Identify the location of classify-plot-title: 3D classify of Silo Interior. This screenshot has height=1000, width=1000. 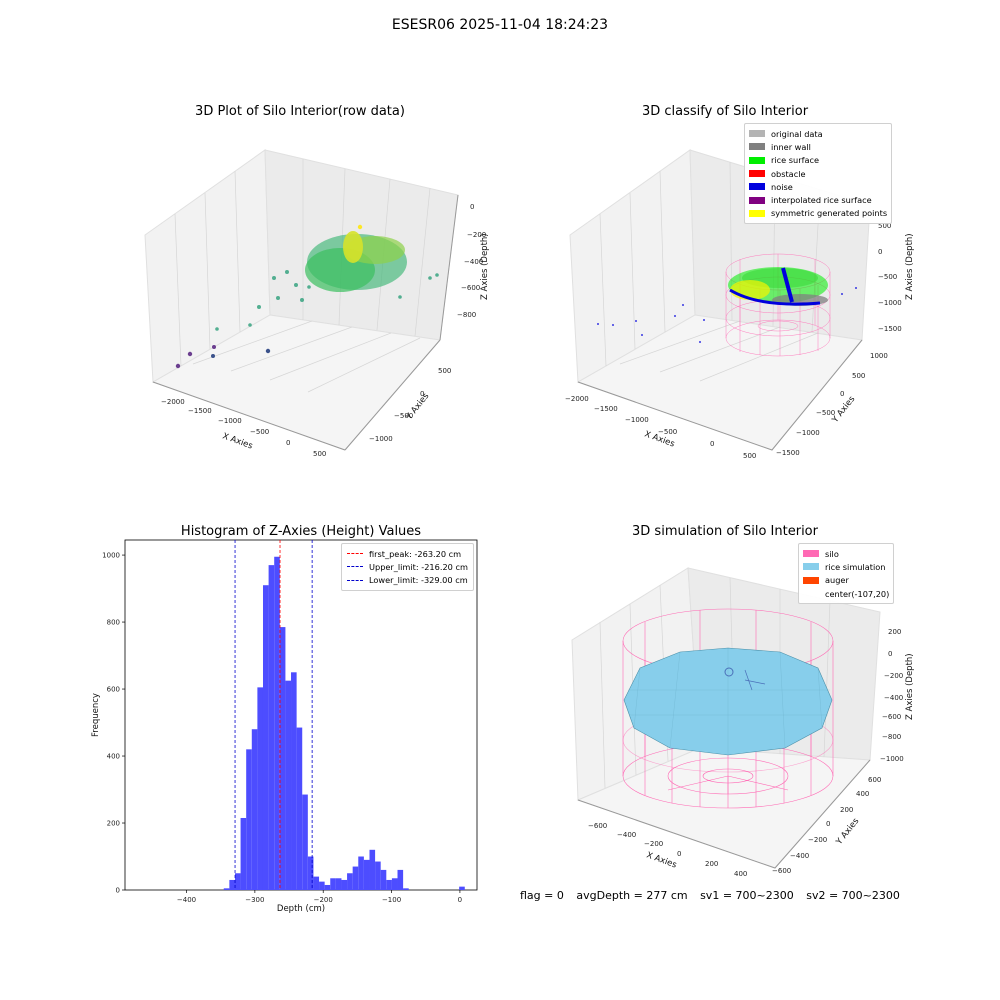
(725, 111).